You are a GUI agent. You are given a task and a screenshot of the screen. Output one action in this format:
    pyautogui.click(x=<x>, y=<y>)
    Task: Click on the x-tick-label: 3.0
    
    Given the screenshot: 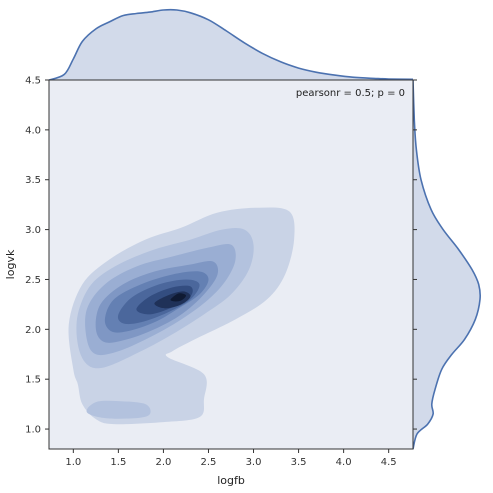 What is the action you would take?
    pyautogui.click(x=254, y=462)
    